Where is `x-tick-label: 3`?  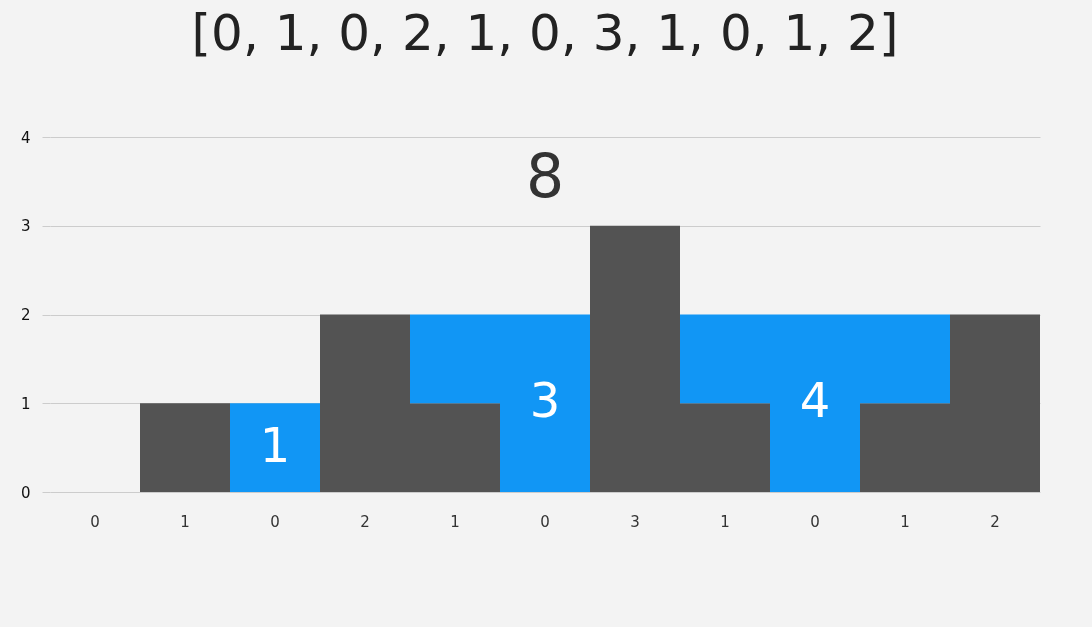 x-tick-label: 3 is located at coordinates (635, 521).